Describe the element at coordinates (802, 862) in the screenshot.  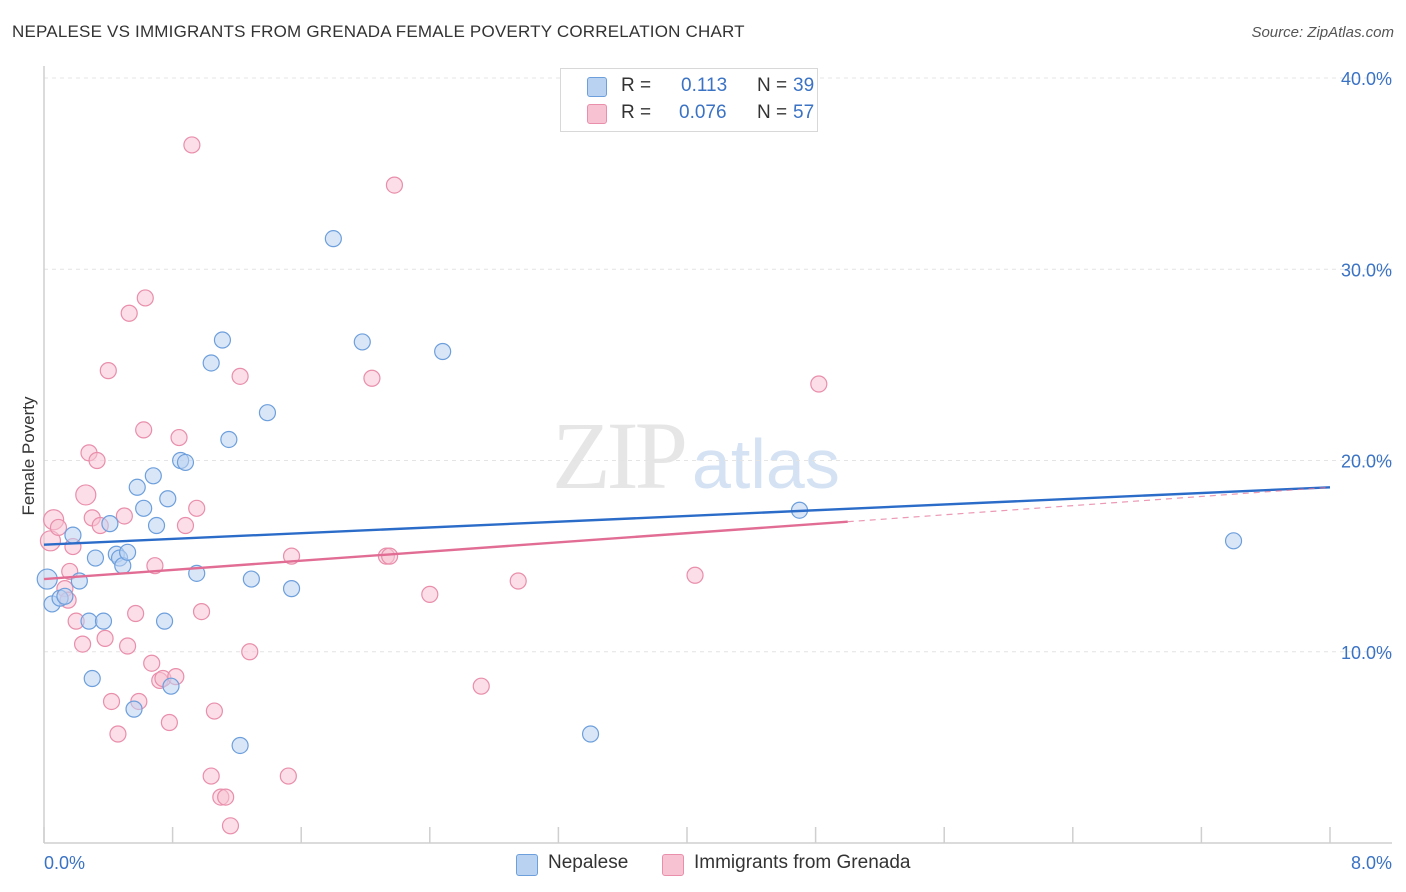
I see `grenada-legend-label: Immigrants from Grenada` at that location.